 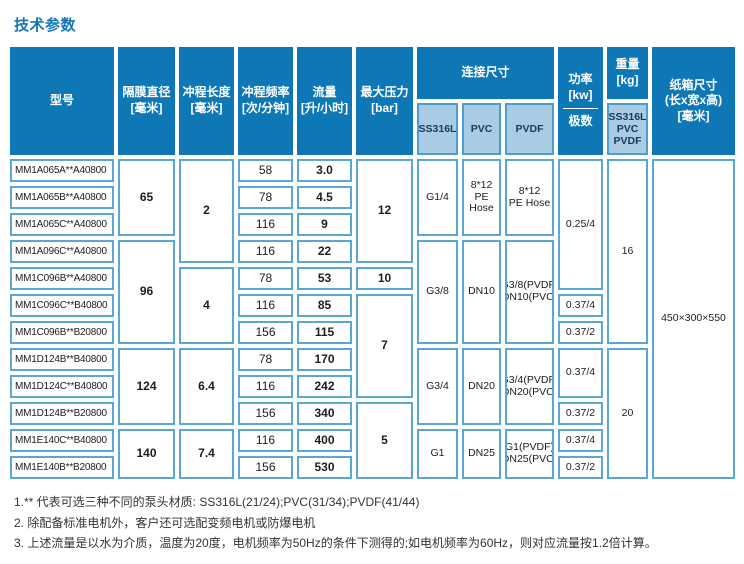 What do you see at coordinates (693, 319) in the screenshot?
I see `carton-size-cell: 450×300×550` at bounding box center [693, 319].